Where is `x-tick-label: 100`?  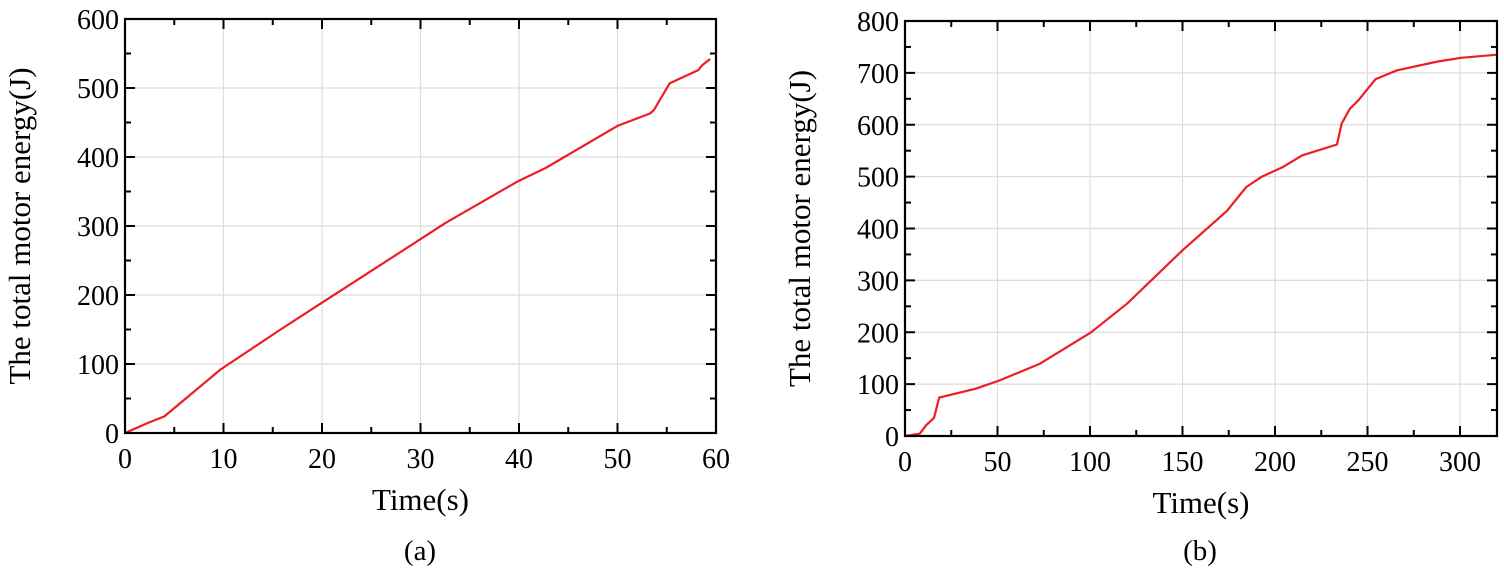
x-tick-label: 100 is located at coordinates (1090, 462).